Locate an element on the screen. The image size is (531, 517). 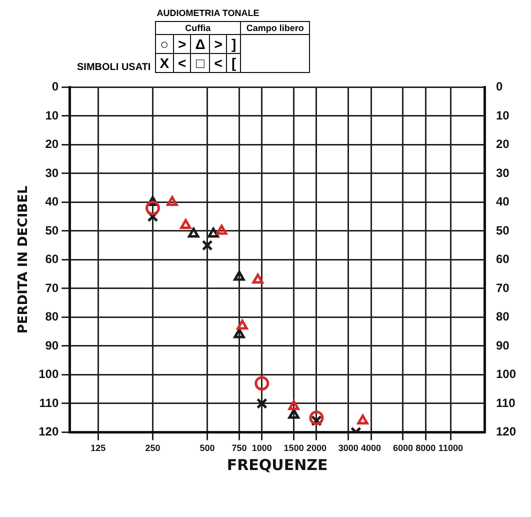
y-tick-label: 30 is located at coordinates (52, 173).